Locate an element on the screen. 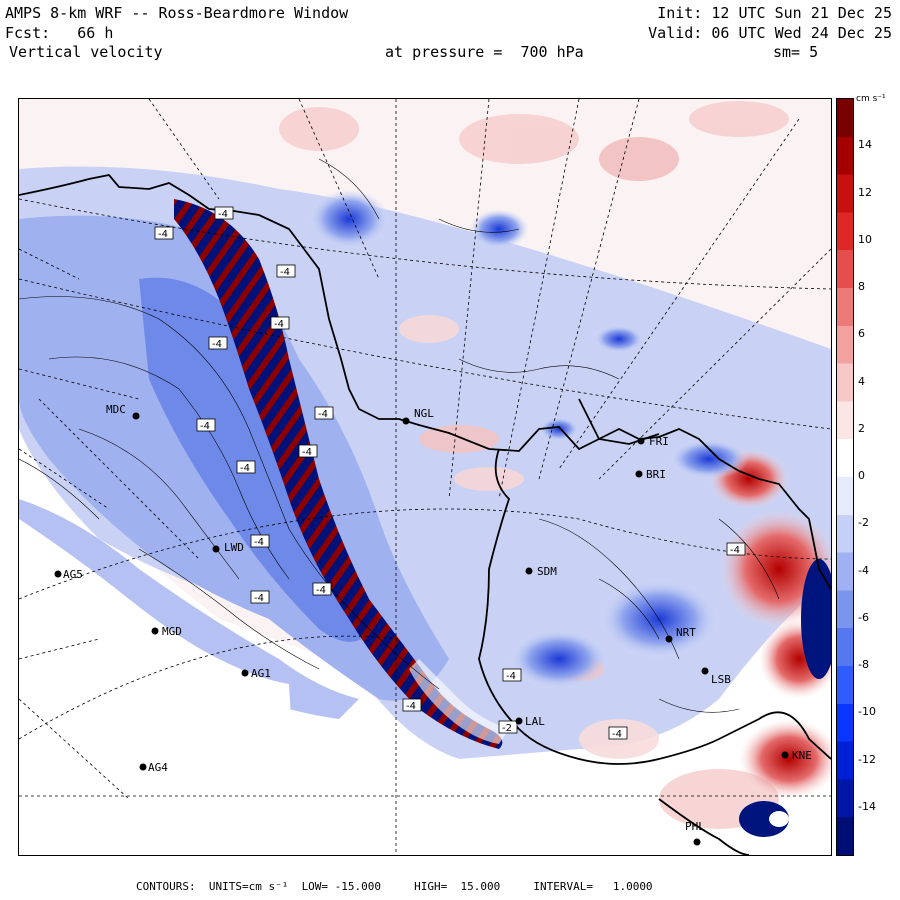 The width and height of the screenshot is (900, 900). svg-text: NGL is located at coordinates (424, 413).